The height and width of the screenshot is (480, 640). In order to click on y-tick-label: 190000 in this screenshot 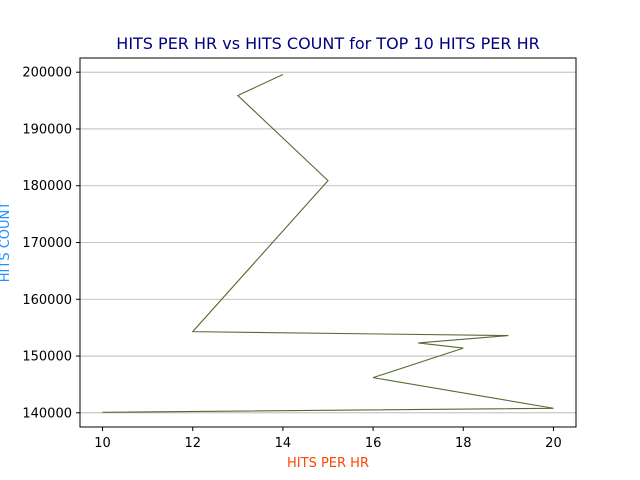, I will do `click(47, 129)`.